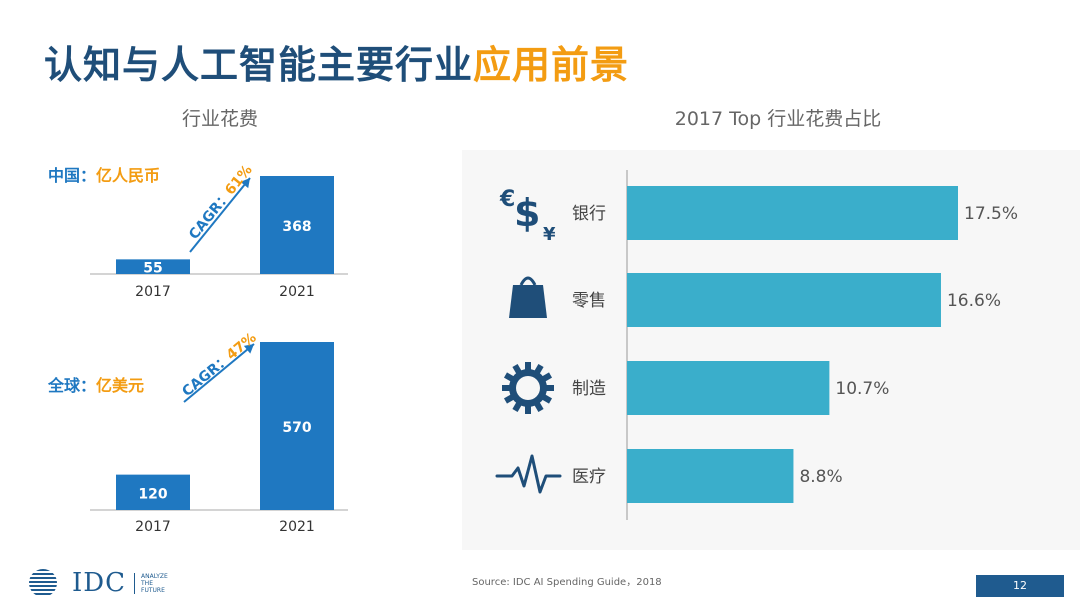  What do you see at coordinates (527, 213) in the screenshot?
I see `dollar-glyph: $` at bounding box center [527, 213].